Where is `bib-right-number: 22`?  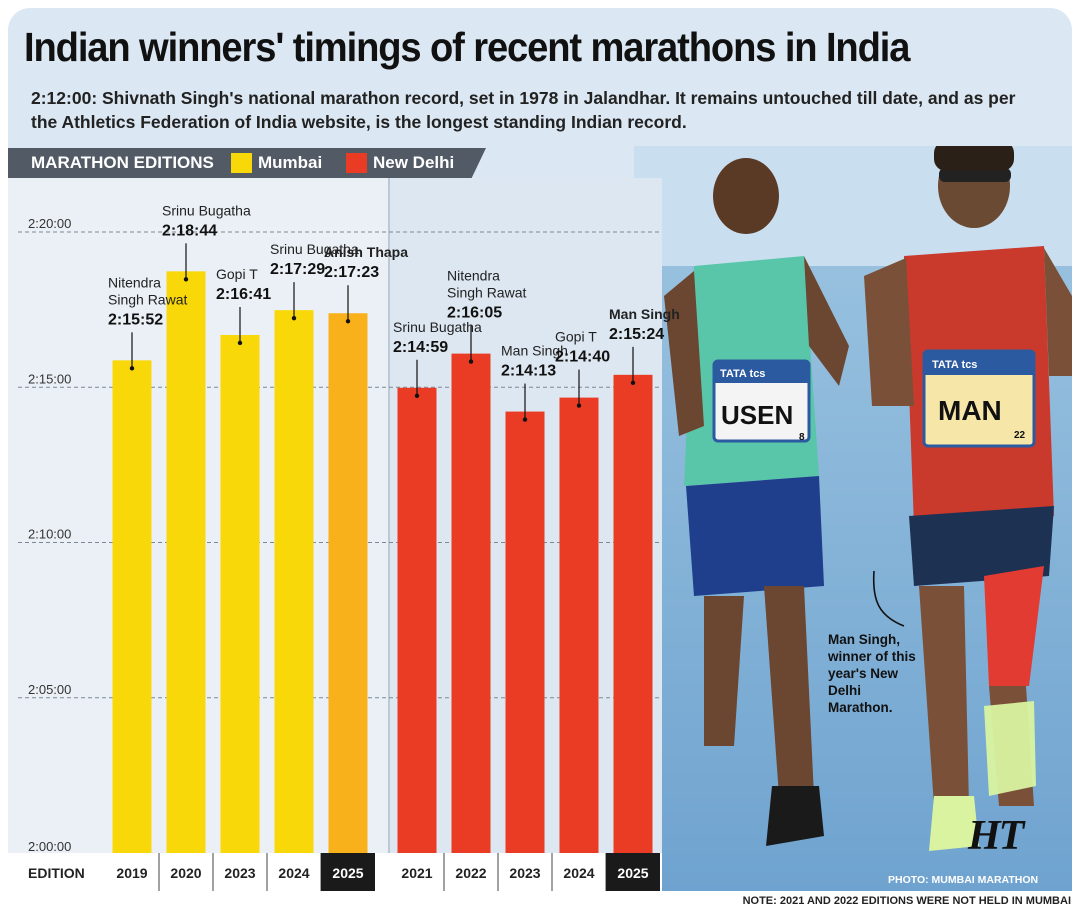
bib-right-number: 22 is located at coordinates (1020, 435).